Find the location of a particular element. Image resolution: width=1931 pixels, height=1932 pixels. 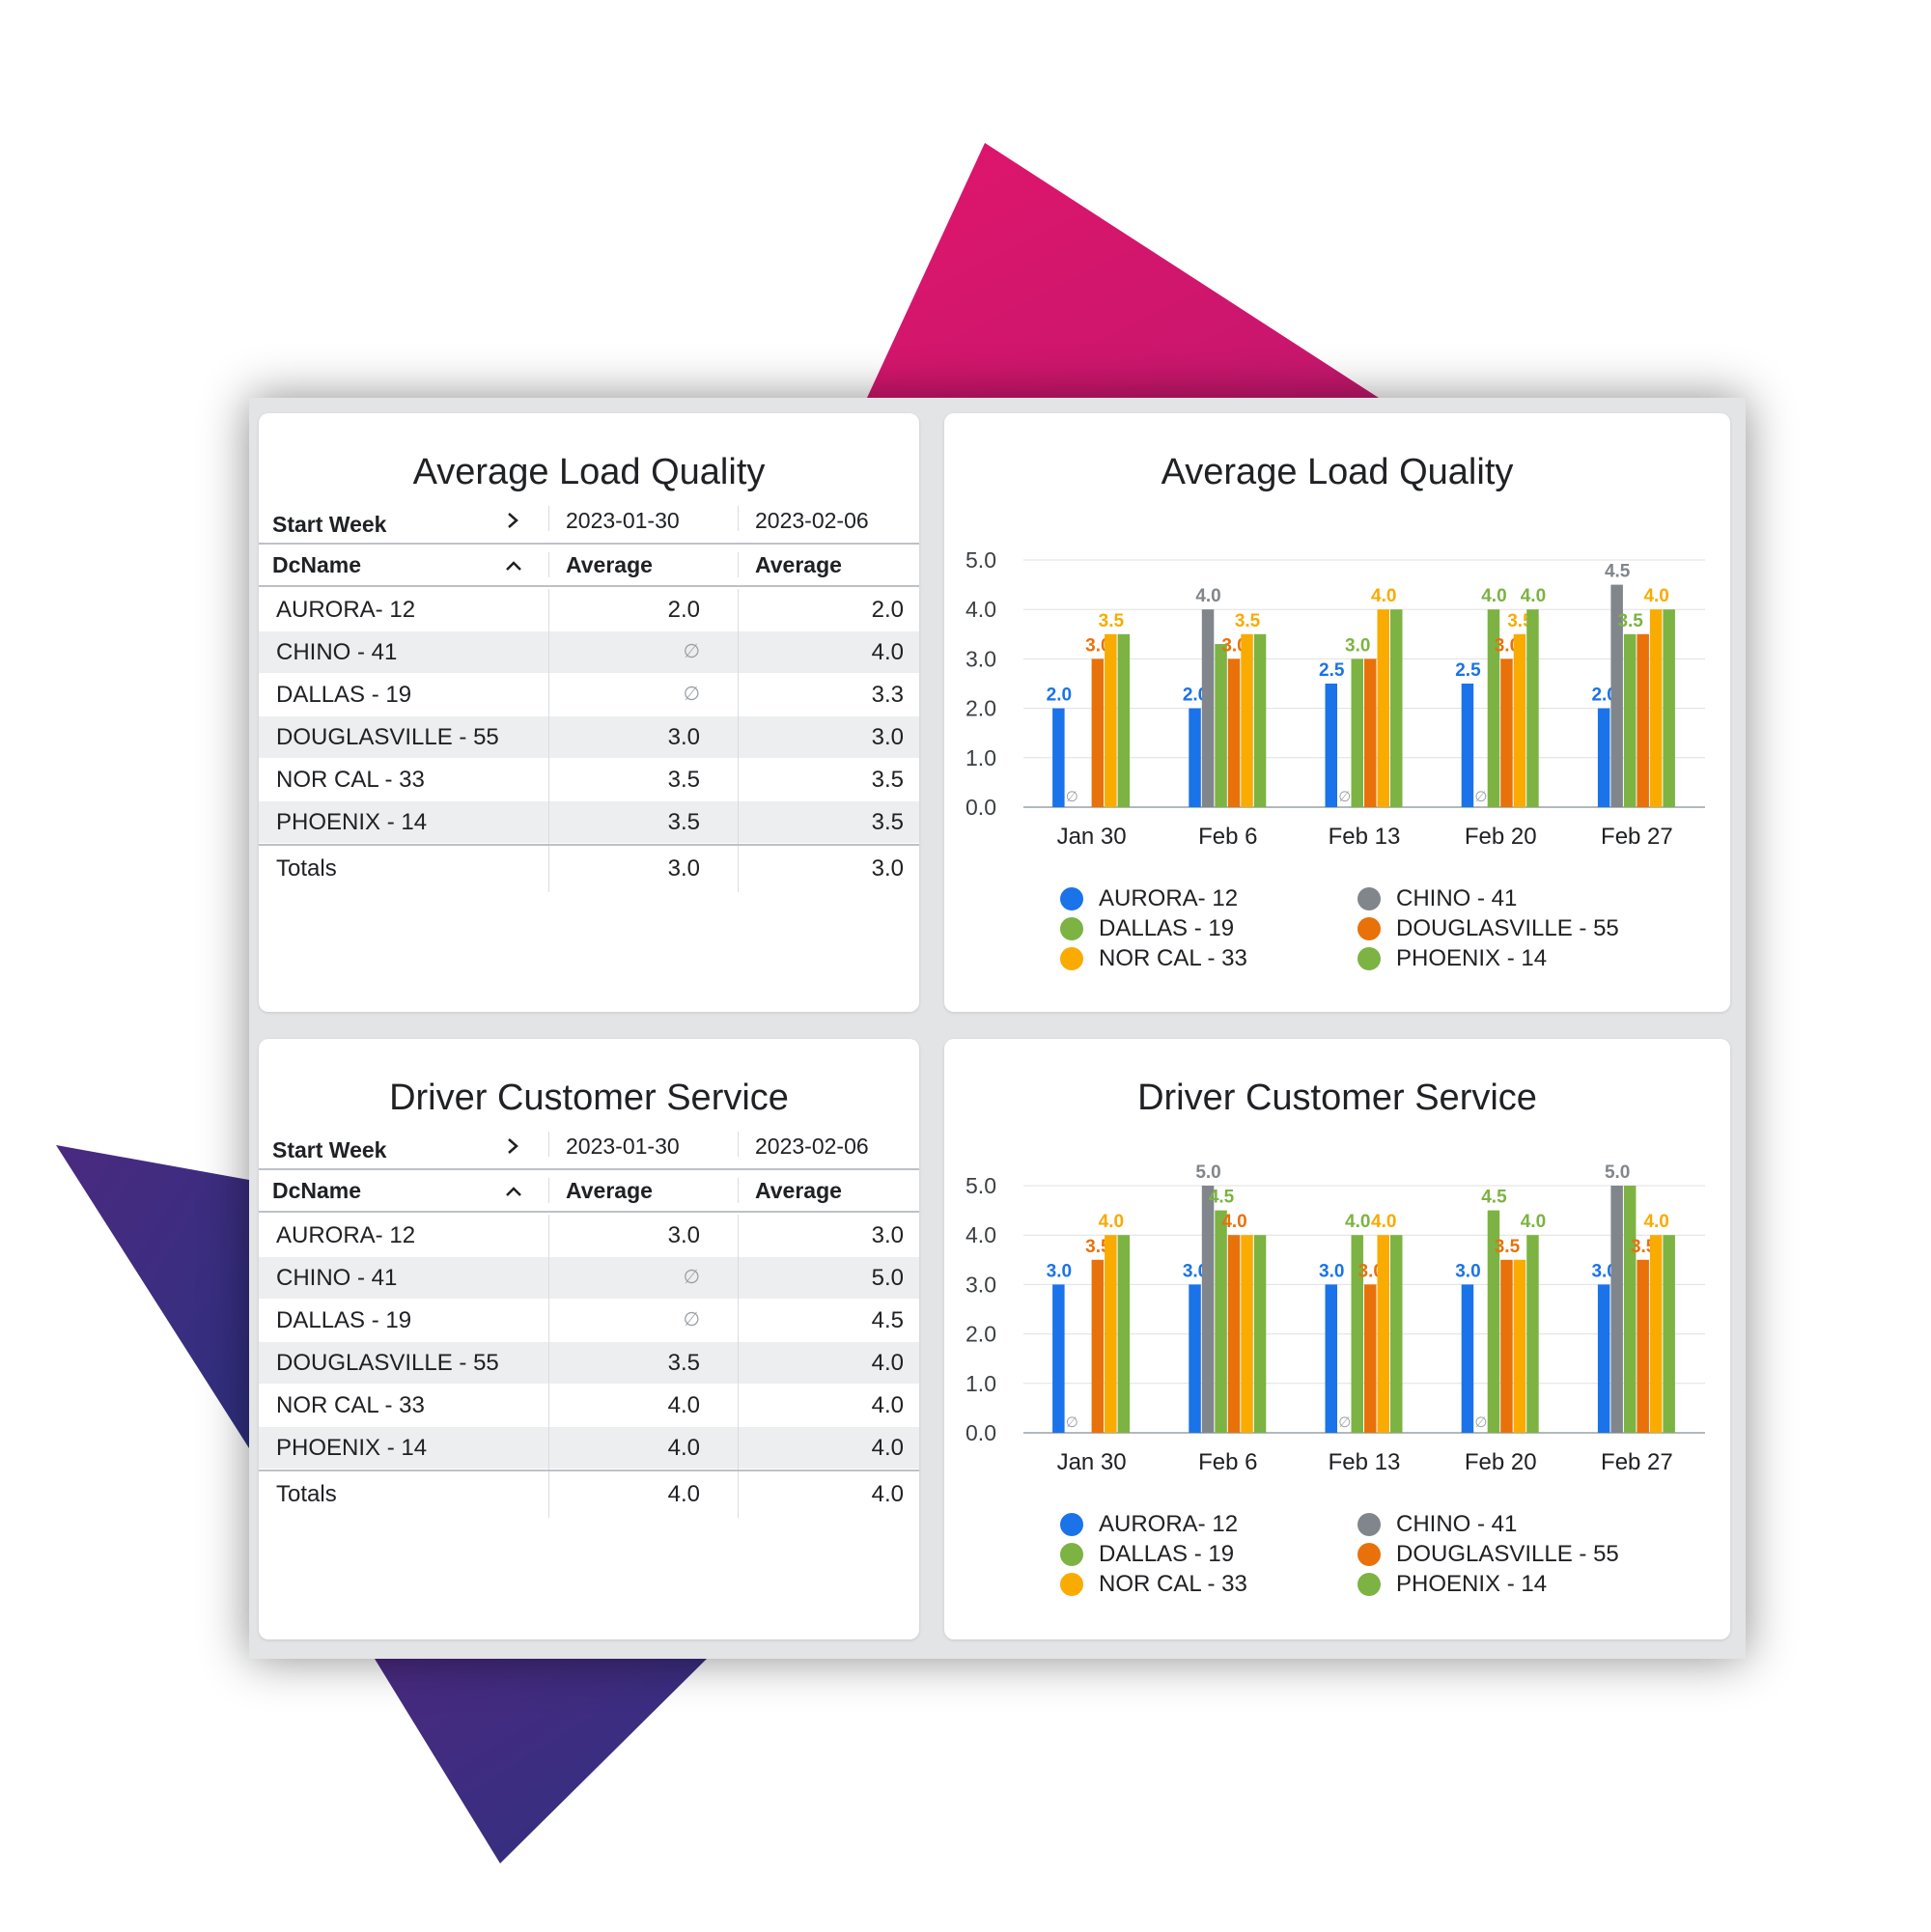

table-row: CHINO - 41 ∅ 4.0 is located at coordinates (589, 652).